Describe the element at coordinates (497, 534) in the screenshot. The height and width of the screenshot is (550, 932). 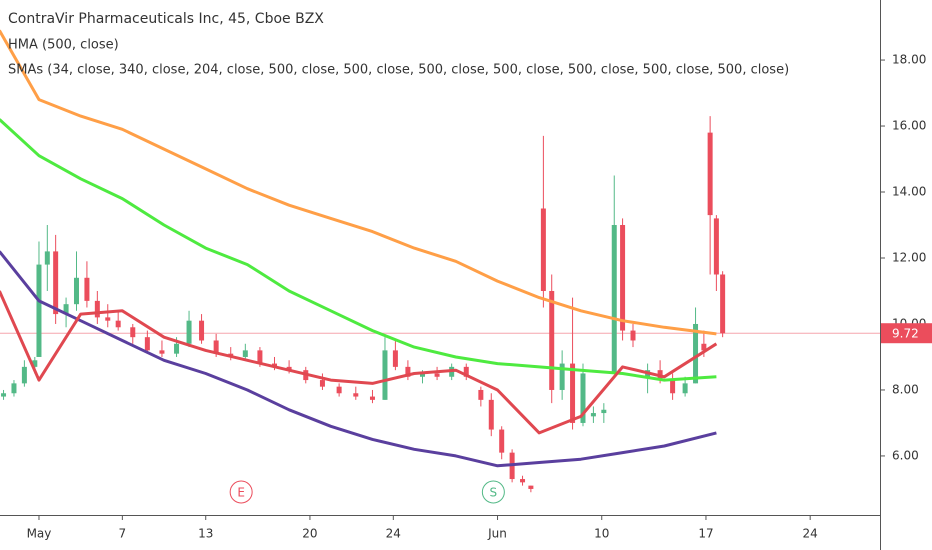
I see `x-tick-label: Jun` at that location.